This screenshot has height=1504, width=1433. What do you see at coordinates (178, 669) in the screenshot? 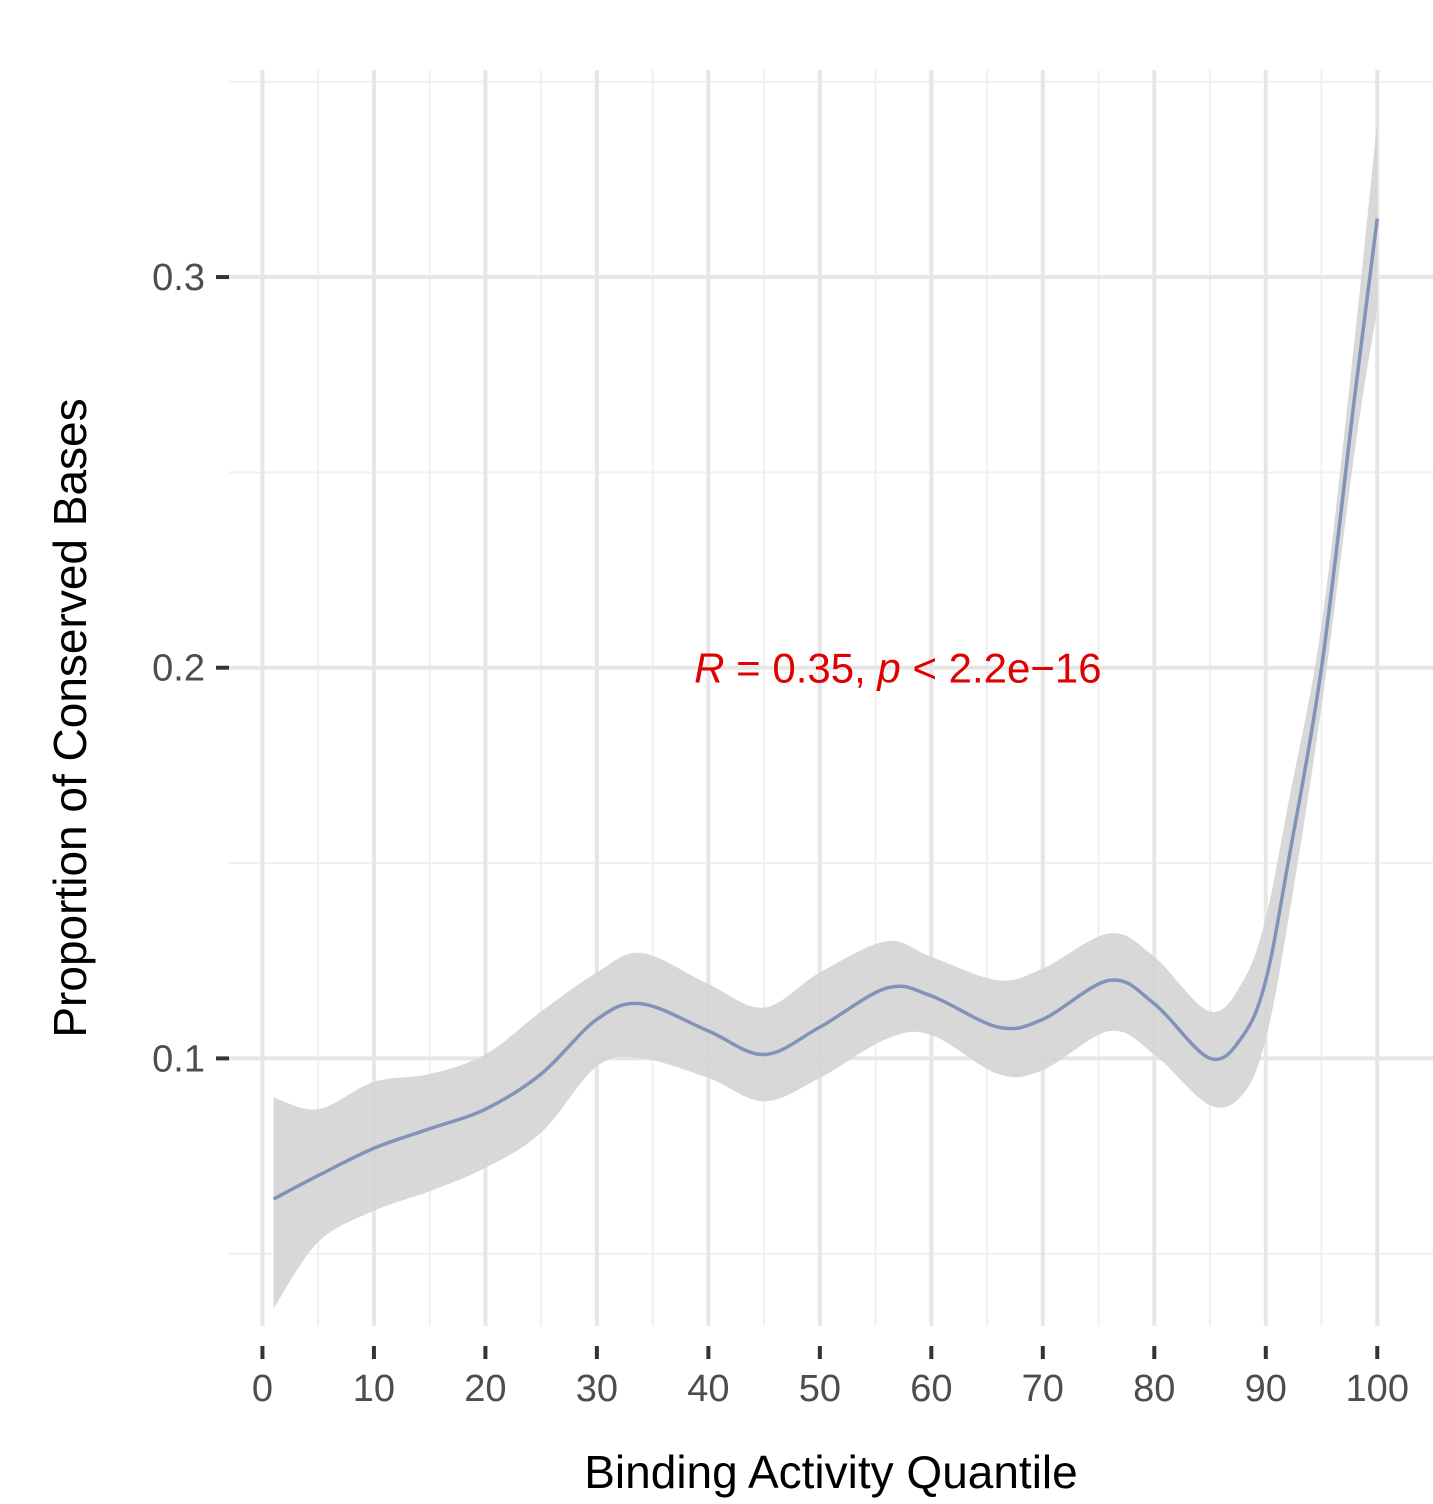
I see `y-tick-label: 0.2` at bounding box center [178, 669].